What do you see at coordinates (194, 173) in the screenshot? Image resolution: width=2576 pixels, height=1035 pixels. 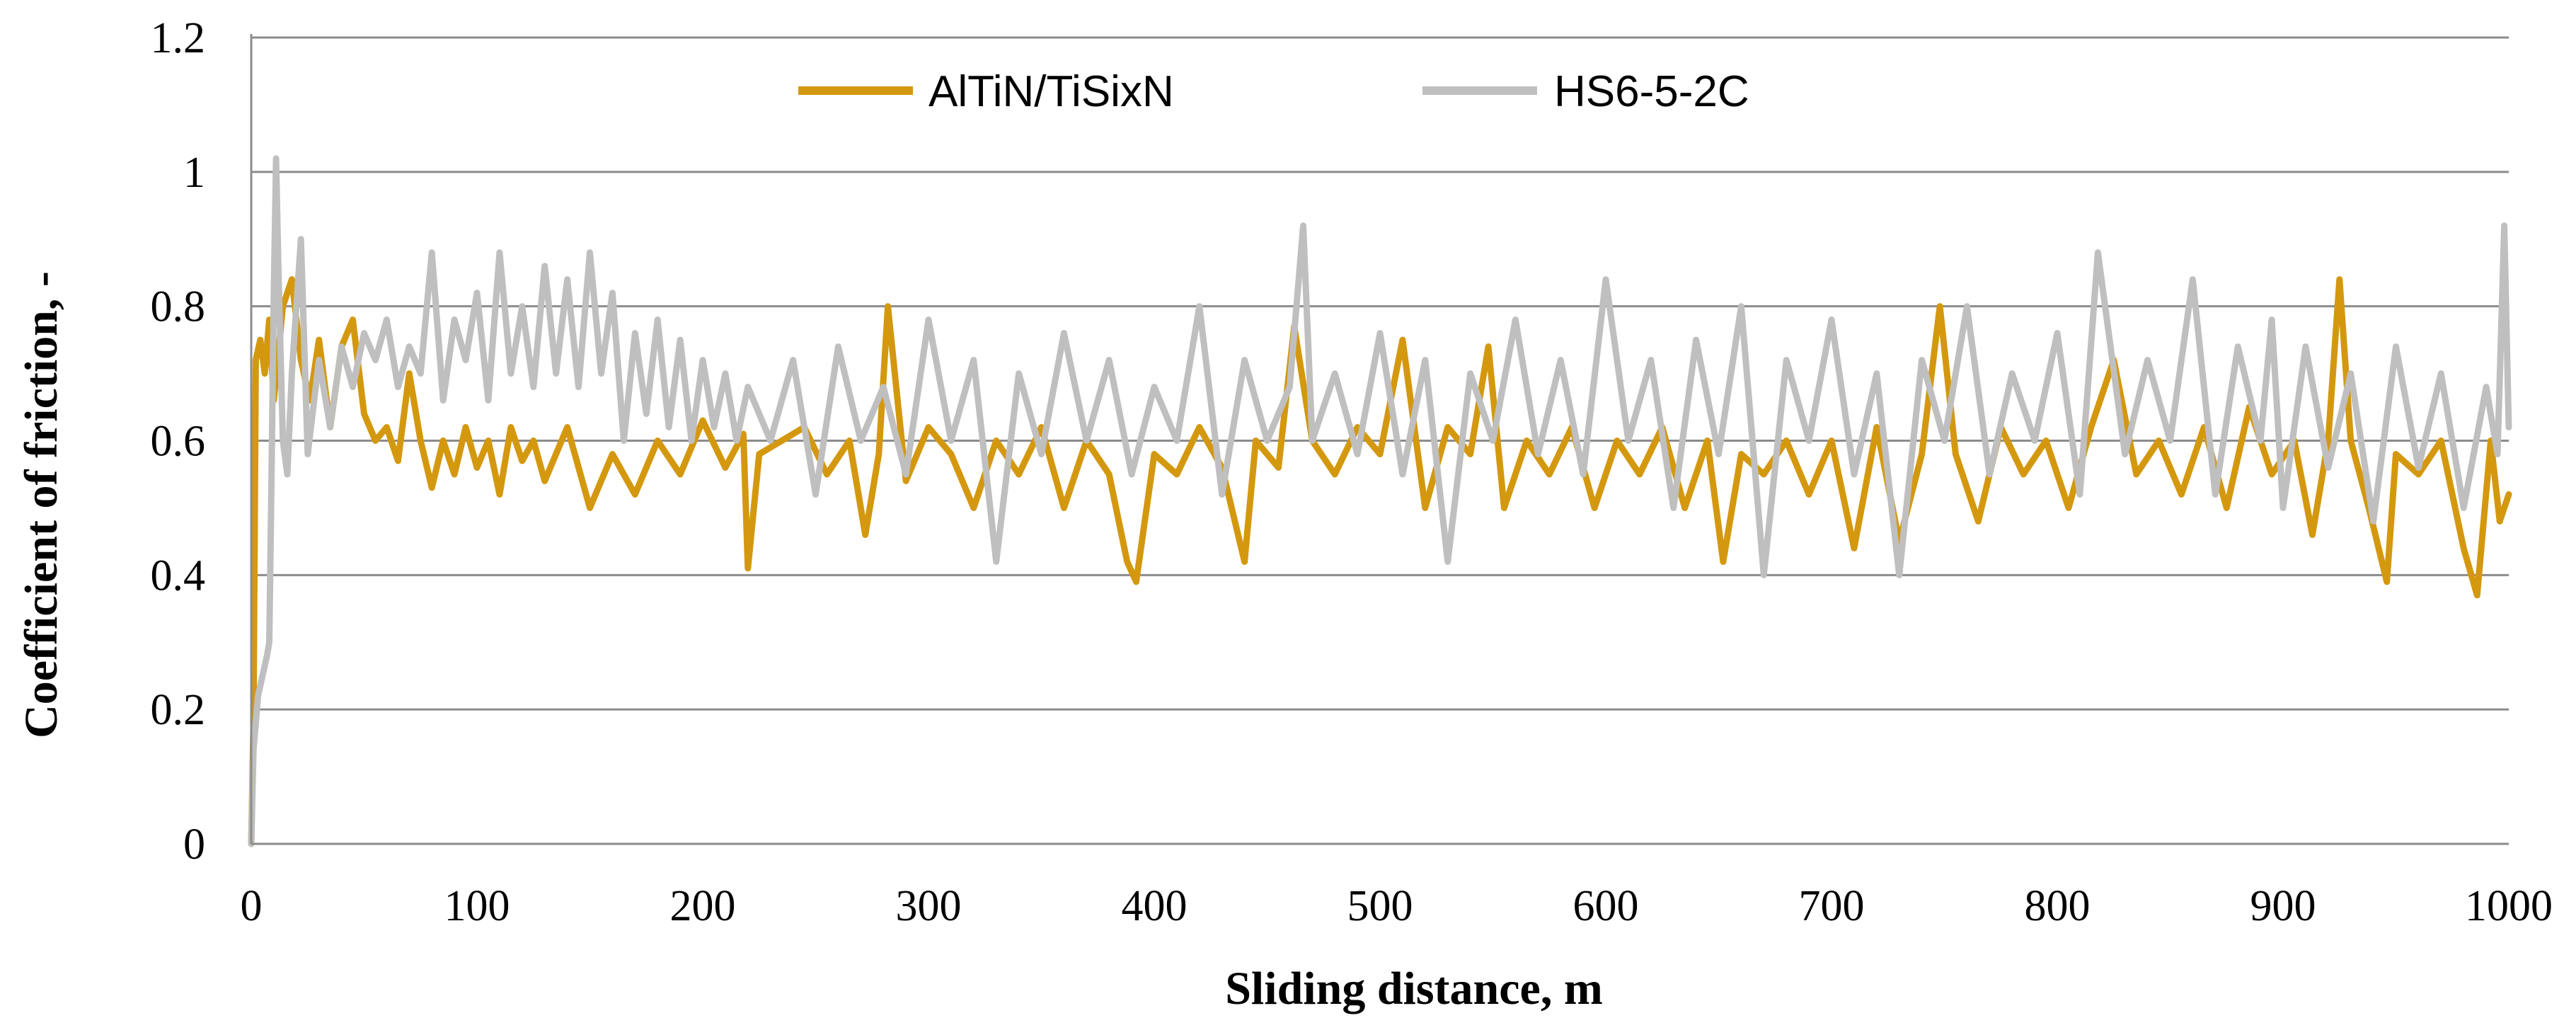 I see `y-tick-label: 1` at bounding box center [194, 173].